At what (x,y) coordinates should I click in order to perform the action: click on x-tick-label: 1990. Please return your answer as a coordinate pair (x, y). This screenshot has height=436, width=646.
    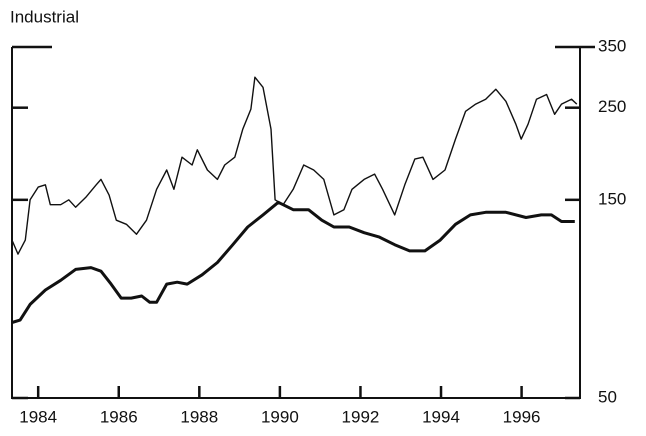
    Looking at the image, I should click on (280, 416).